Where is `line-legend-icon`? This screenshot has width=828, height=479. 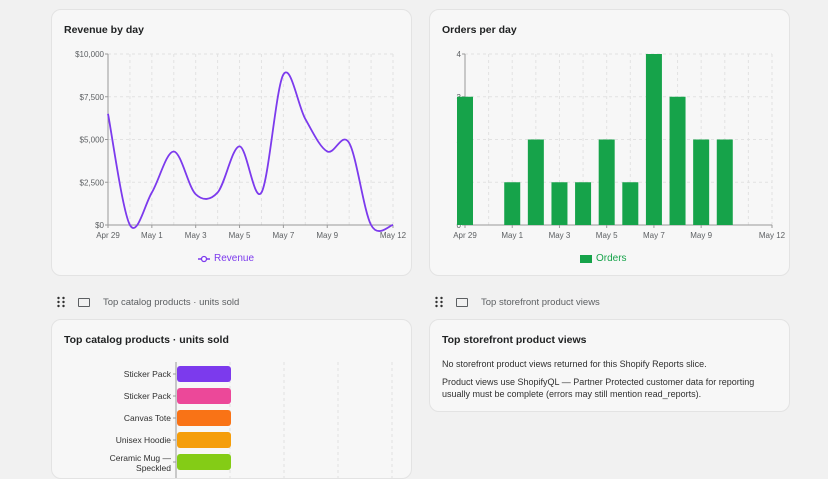
line-legend-icon is located at coordinates (204, 258).